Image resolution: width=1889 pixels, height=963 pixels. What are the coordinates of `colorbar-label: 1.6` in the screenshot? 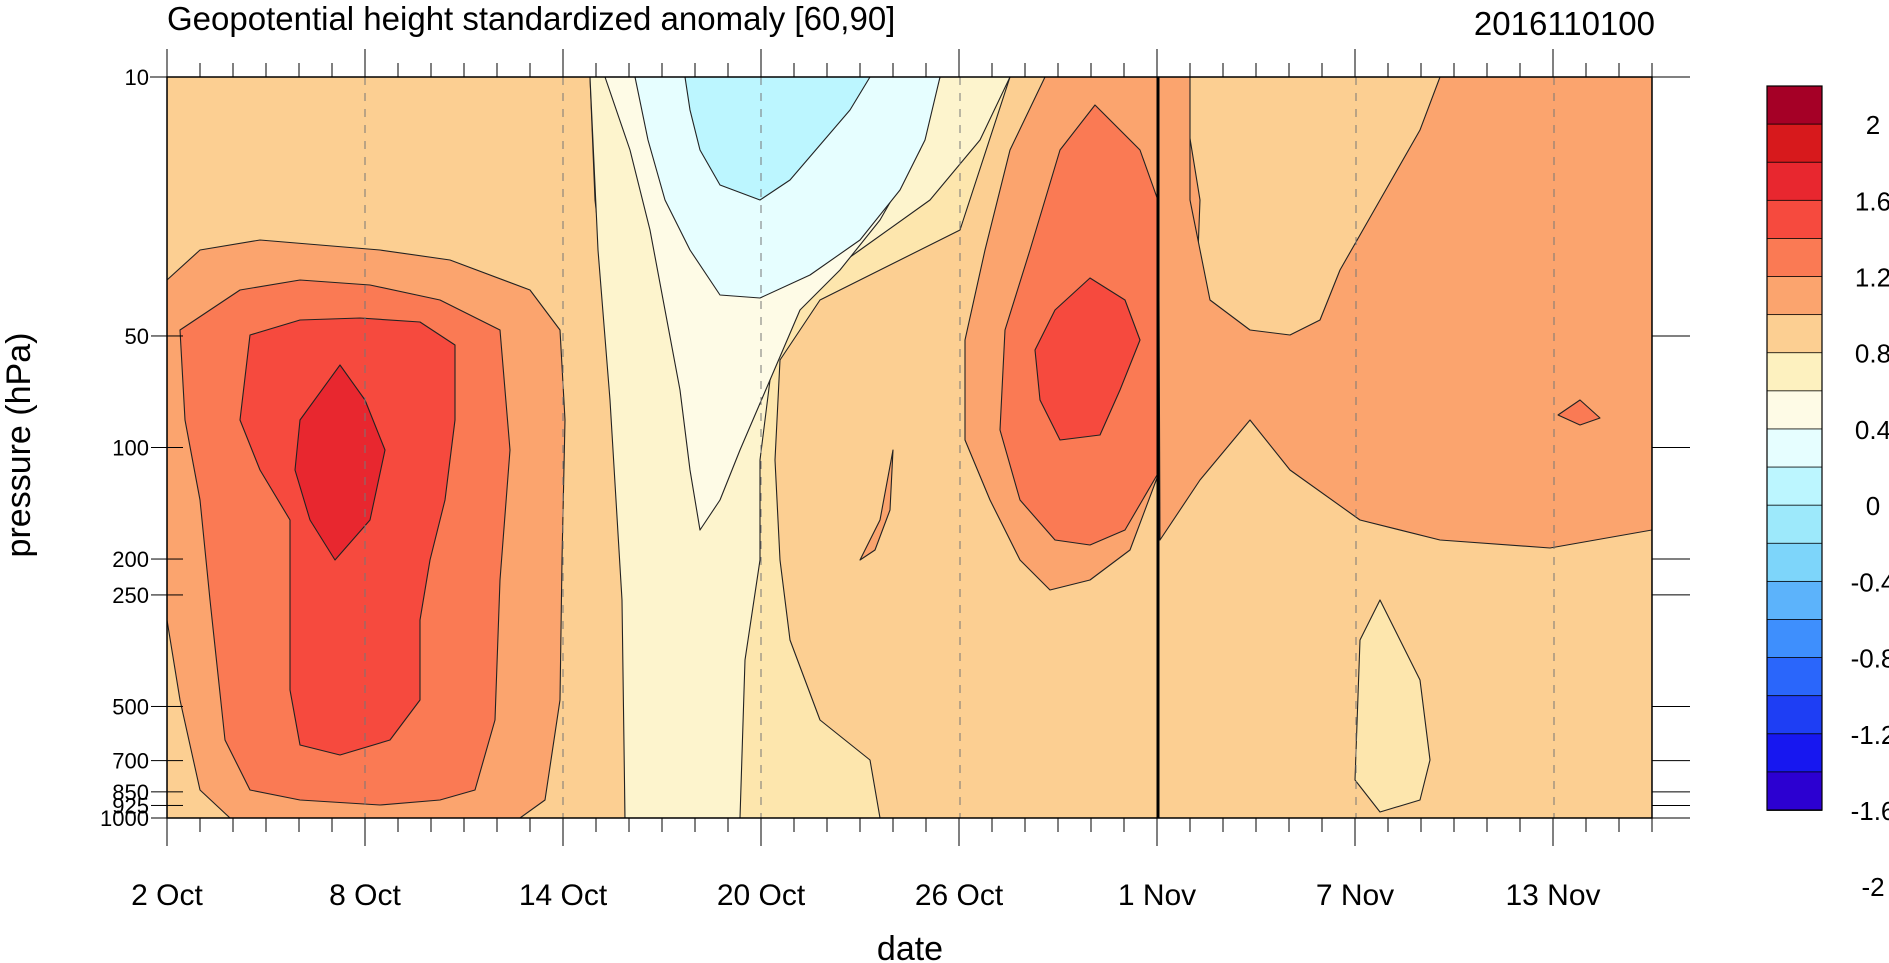 It's located at (1872, 201).